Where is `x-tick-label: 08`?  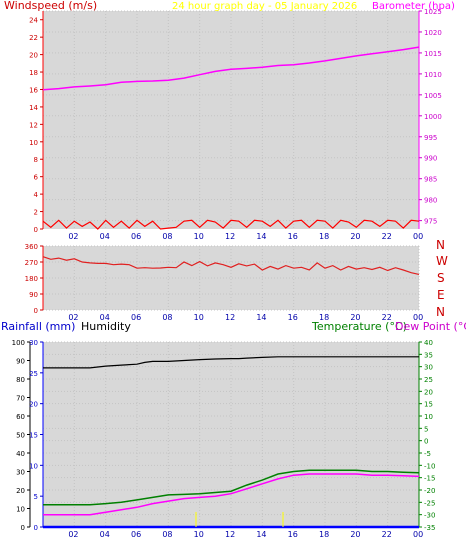 x-tick-label: 08 is located at coordinates (167, 317).